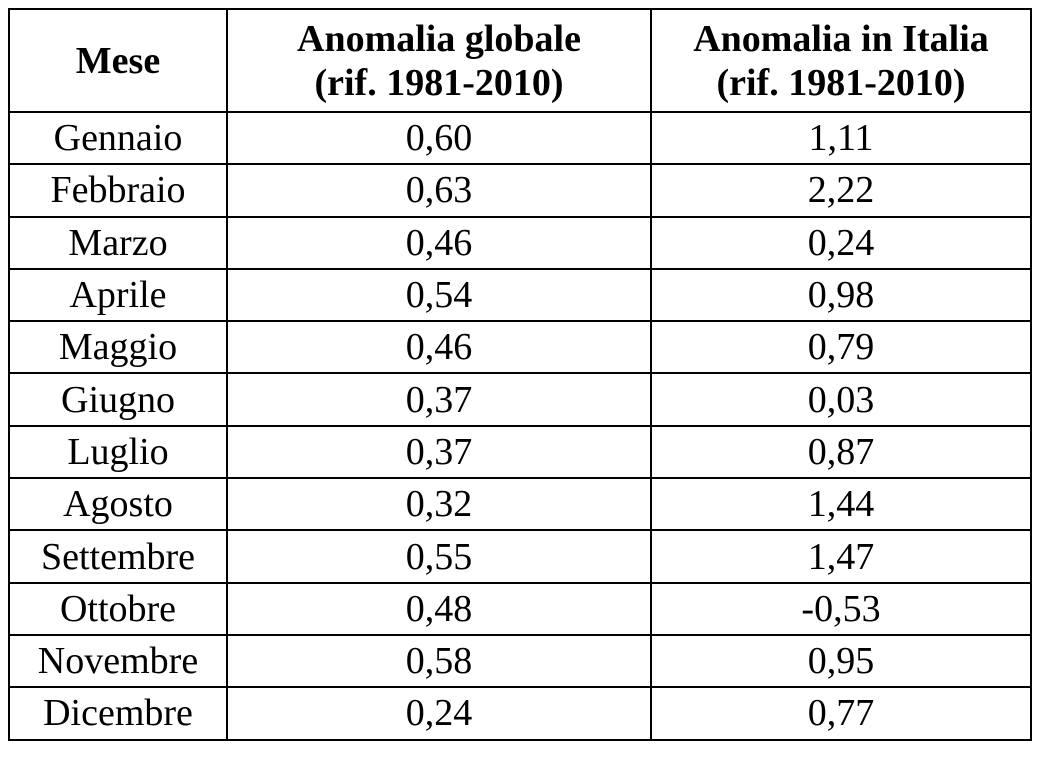 Image resolution: width=1039 pixels, height=773 pixels. I want to click on month-cell: Agosto, so click(118, 504).